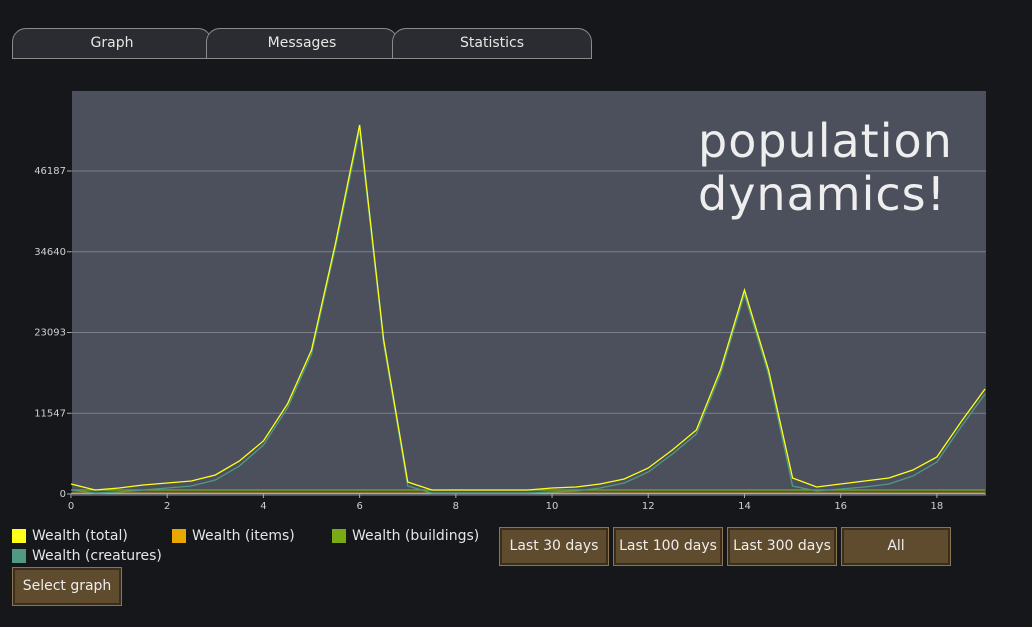  Describe the element at coordinates (840, 506) in the screenshot. I see `x-tick-label: 16` at that location.